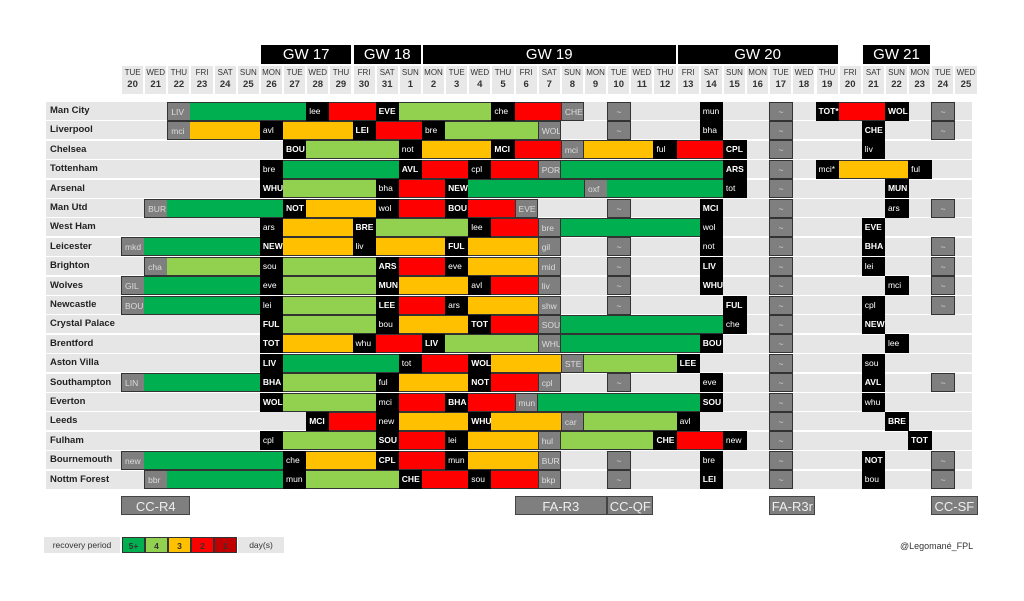 This screenshot has width=1024, height=601. What do you see at coordinates (480, 80) in the screenshot?
I see `day-header: WED 4` at bounding box center [480, 80].